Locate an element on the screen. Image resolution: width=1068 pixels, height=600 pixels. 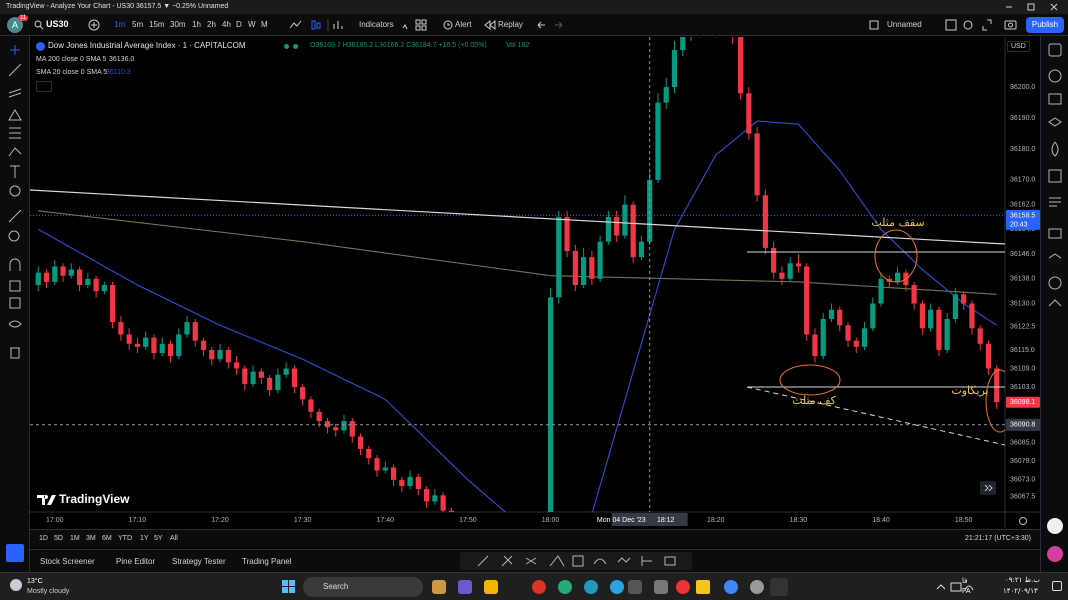
time-axis-settings is located at coordinates (1023, 521).